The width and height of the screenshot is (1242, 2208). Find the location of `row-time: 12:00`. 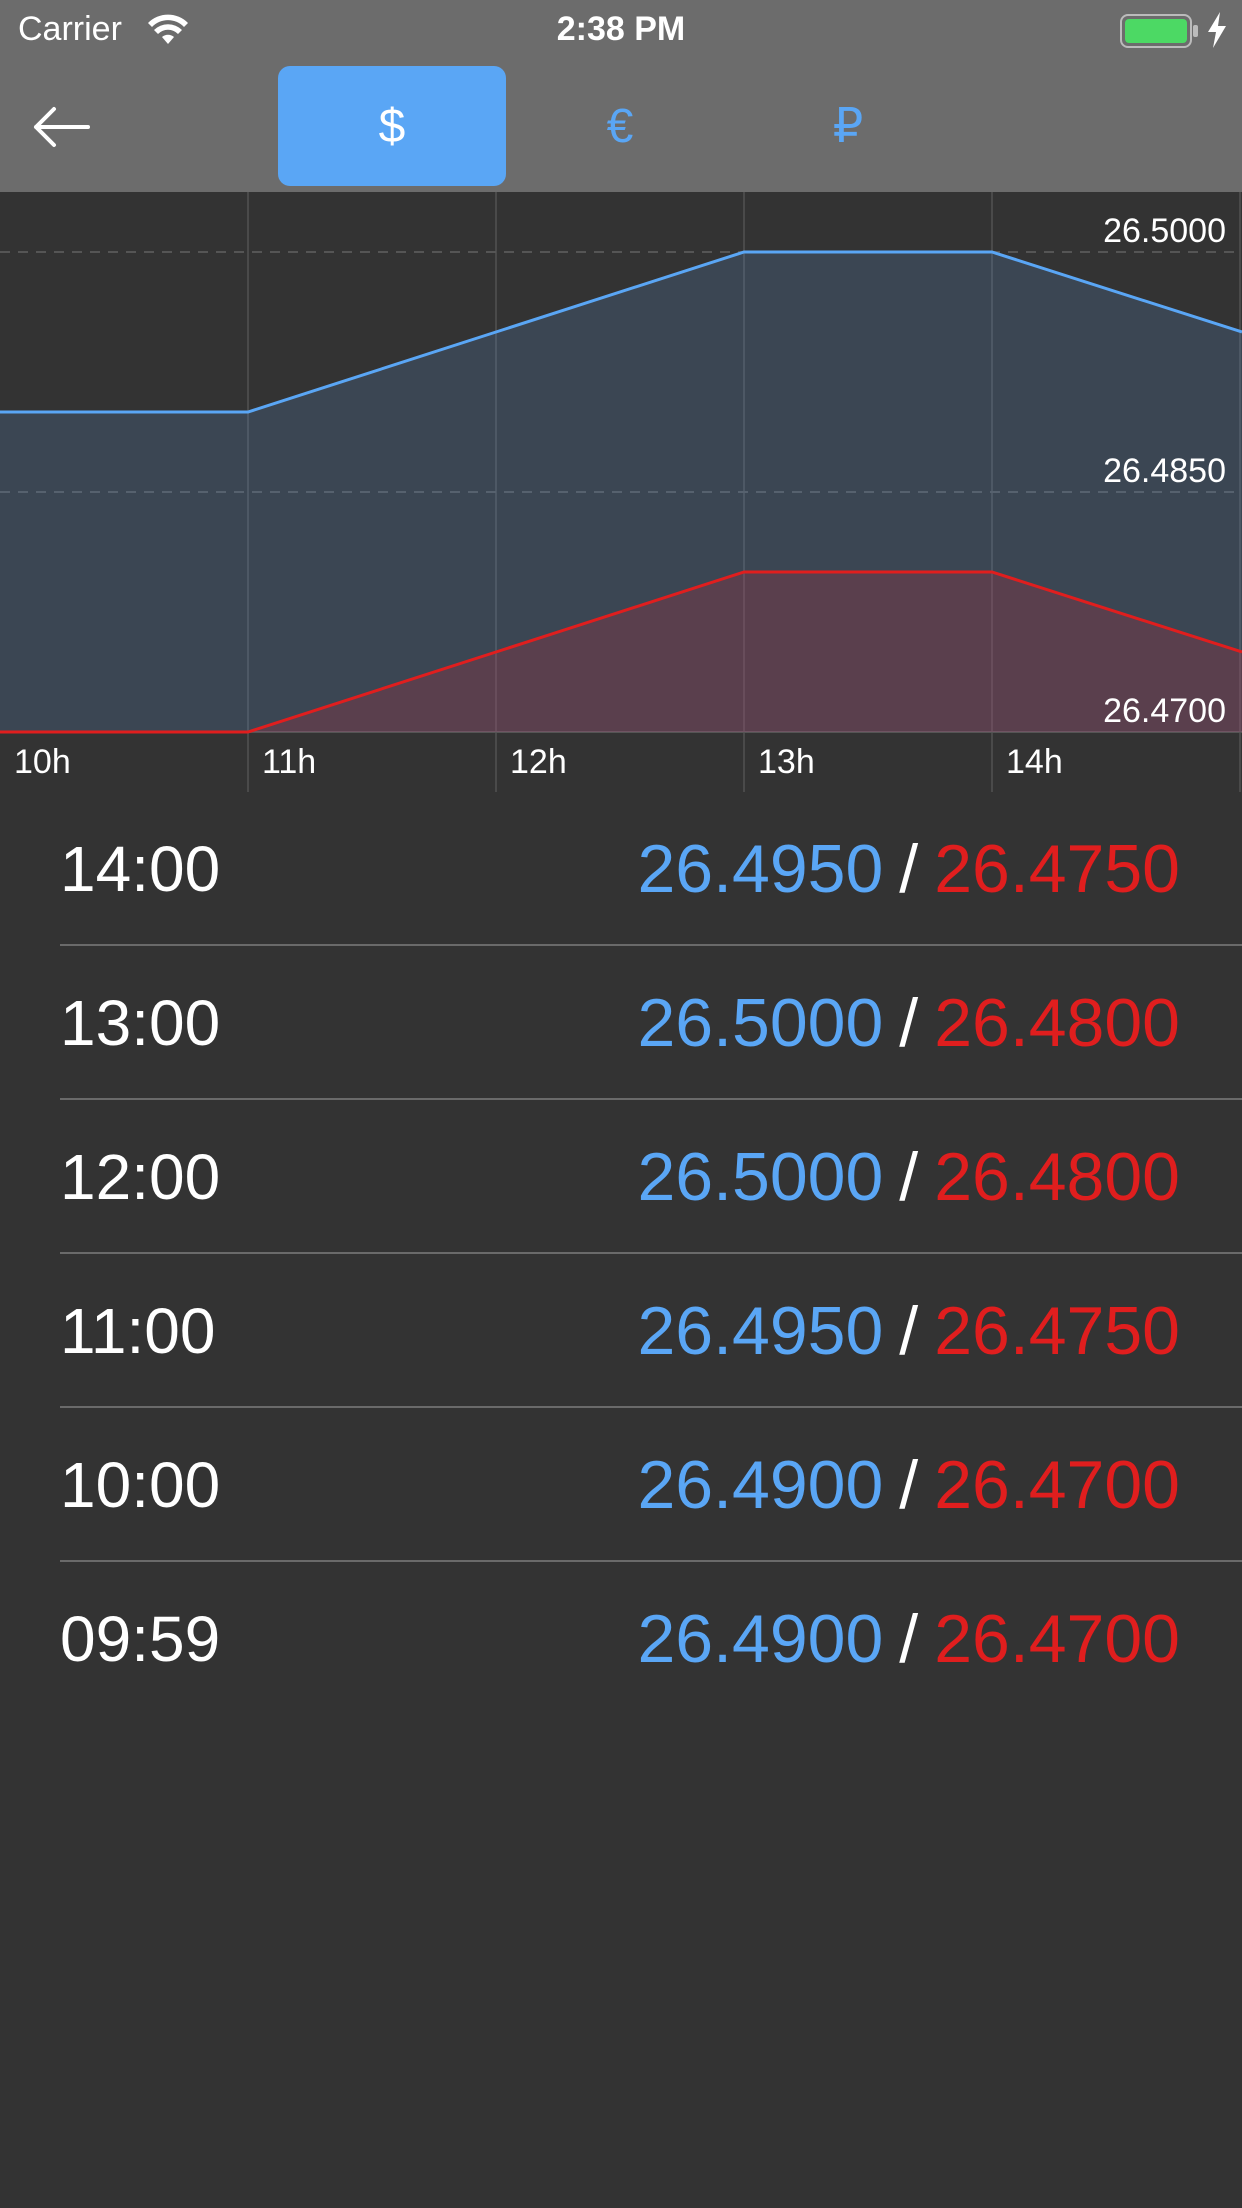

row-time: 12:00 is located at coordinates (140, 1177).